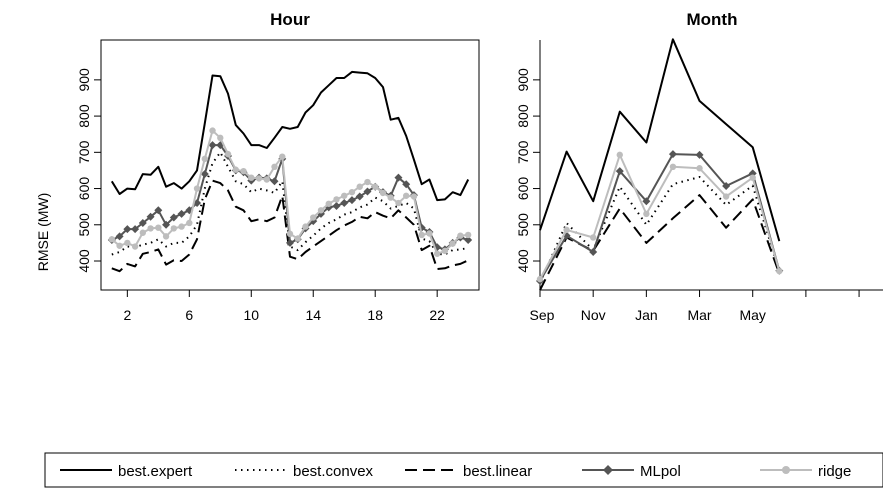 Image resolution: width=883 pixels, height=491 pixels. What do you see at coordinates (290, 19) in the screenshot?
I see `panel-title-hour: Hour` at bounding box center [290, 19].